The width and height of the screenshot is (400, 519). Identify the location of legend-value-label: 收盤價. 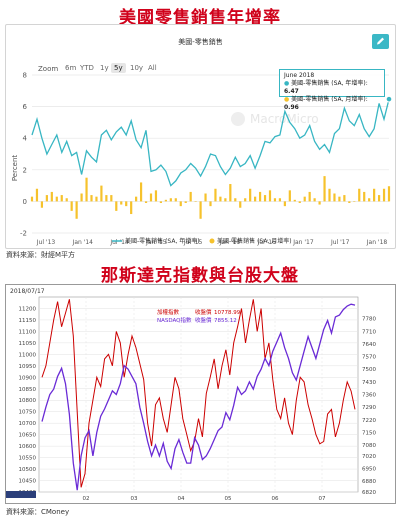
(203, 312).